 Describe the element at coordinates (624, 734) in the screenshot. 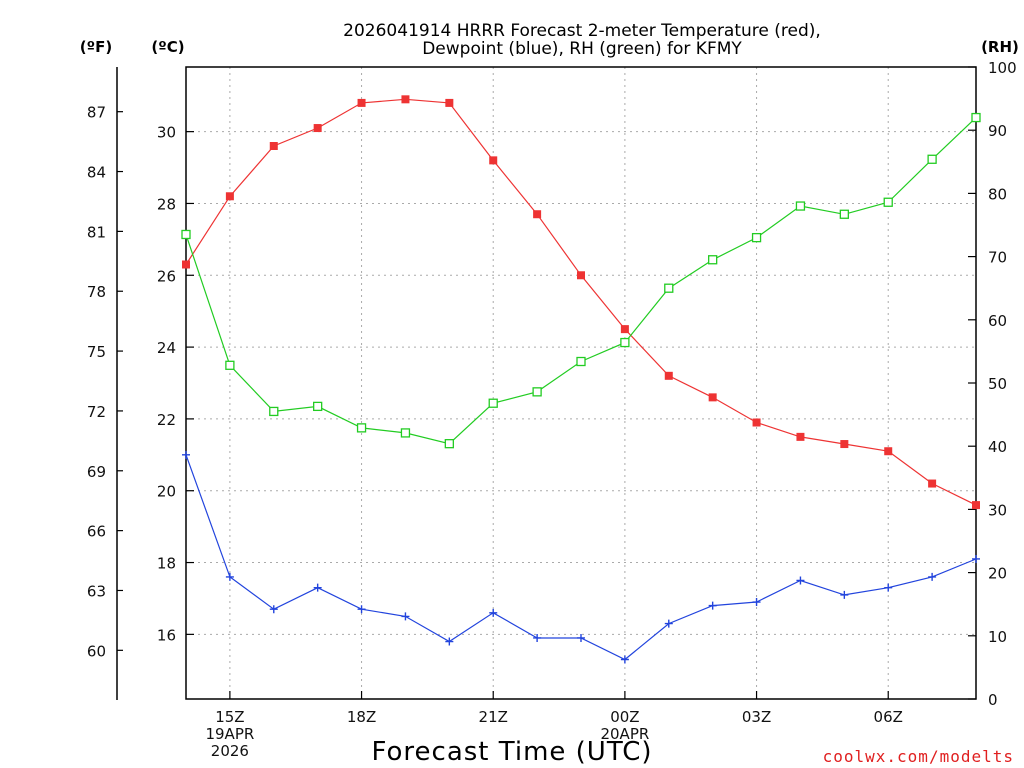

I see `x-tick-label: 20APR` at that location.